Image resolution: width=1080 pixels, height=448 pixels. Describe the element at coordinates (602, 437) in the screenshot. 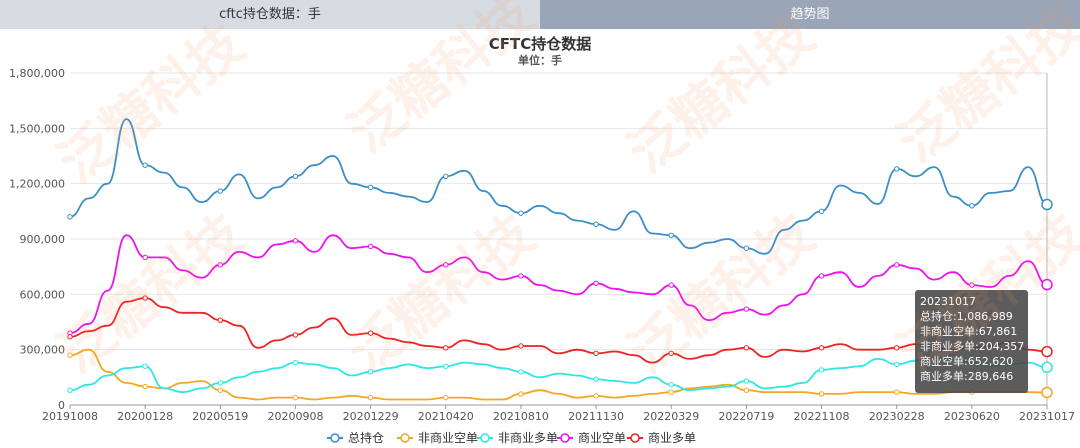

I see `legend-label: 商业空单` at that location.